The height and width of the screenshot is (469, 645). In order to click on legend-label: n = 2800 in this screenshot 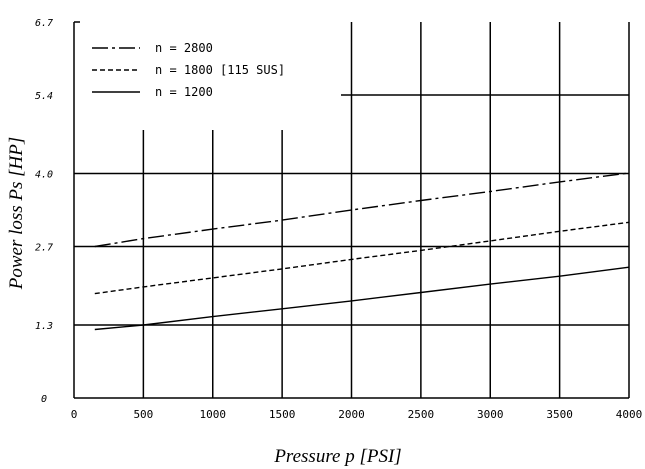, I will do `click(184, 48)`.